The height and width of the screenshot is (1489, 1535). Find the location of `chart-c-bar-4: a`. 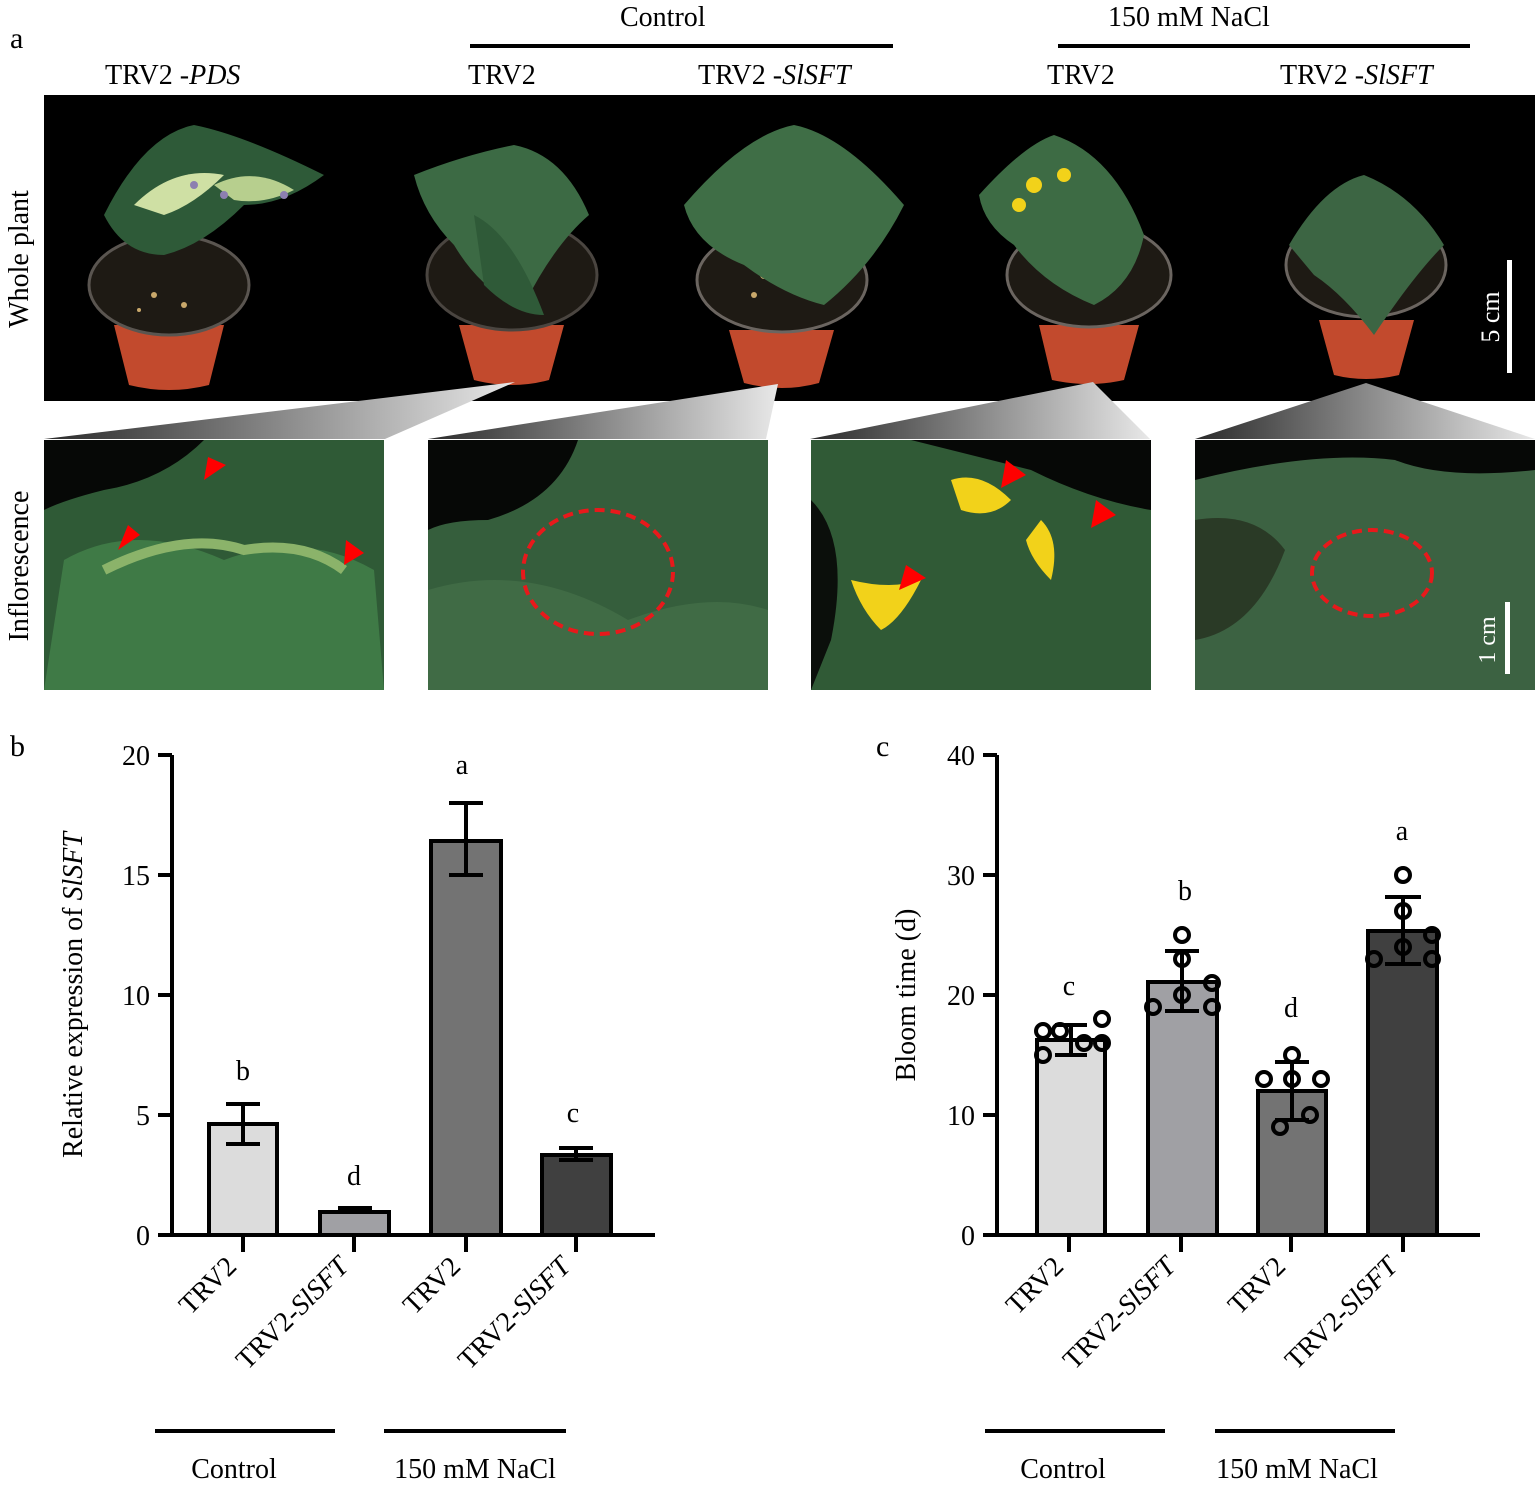

chart-c-bar-4: a is located at coordinates (1403, 1026).